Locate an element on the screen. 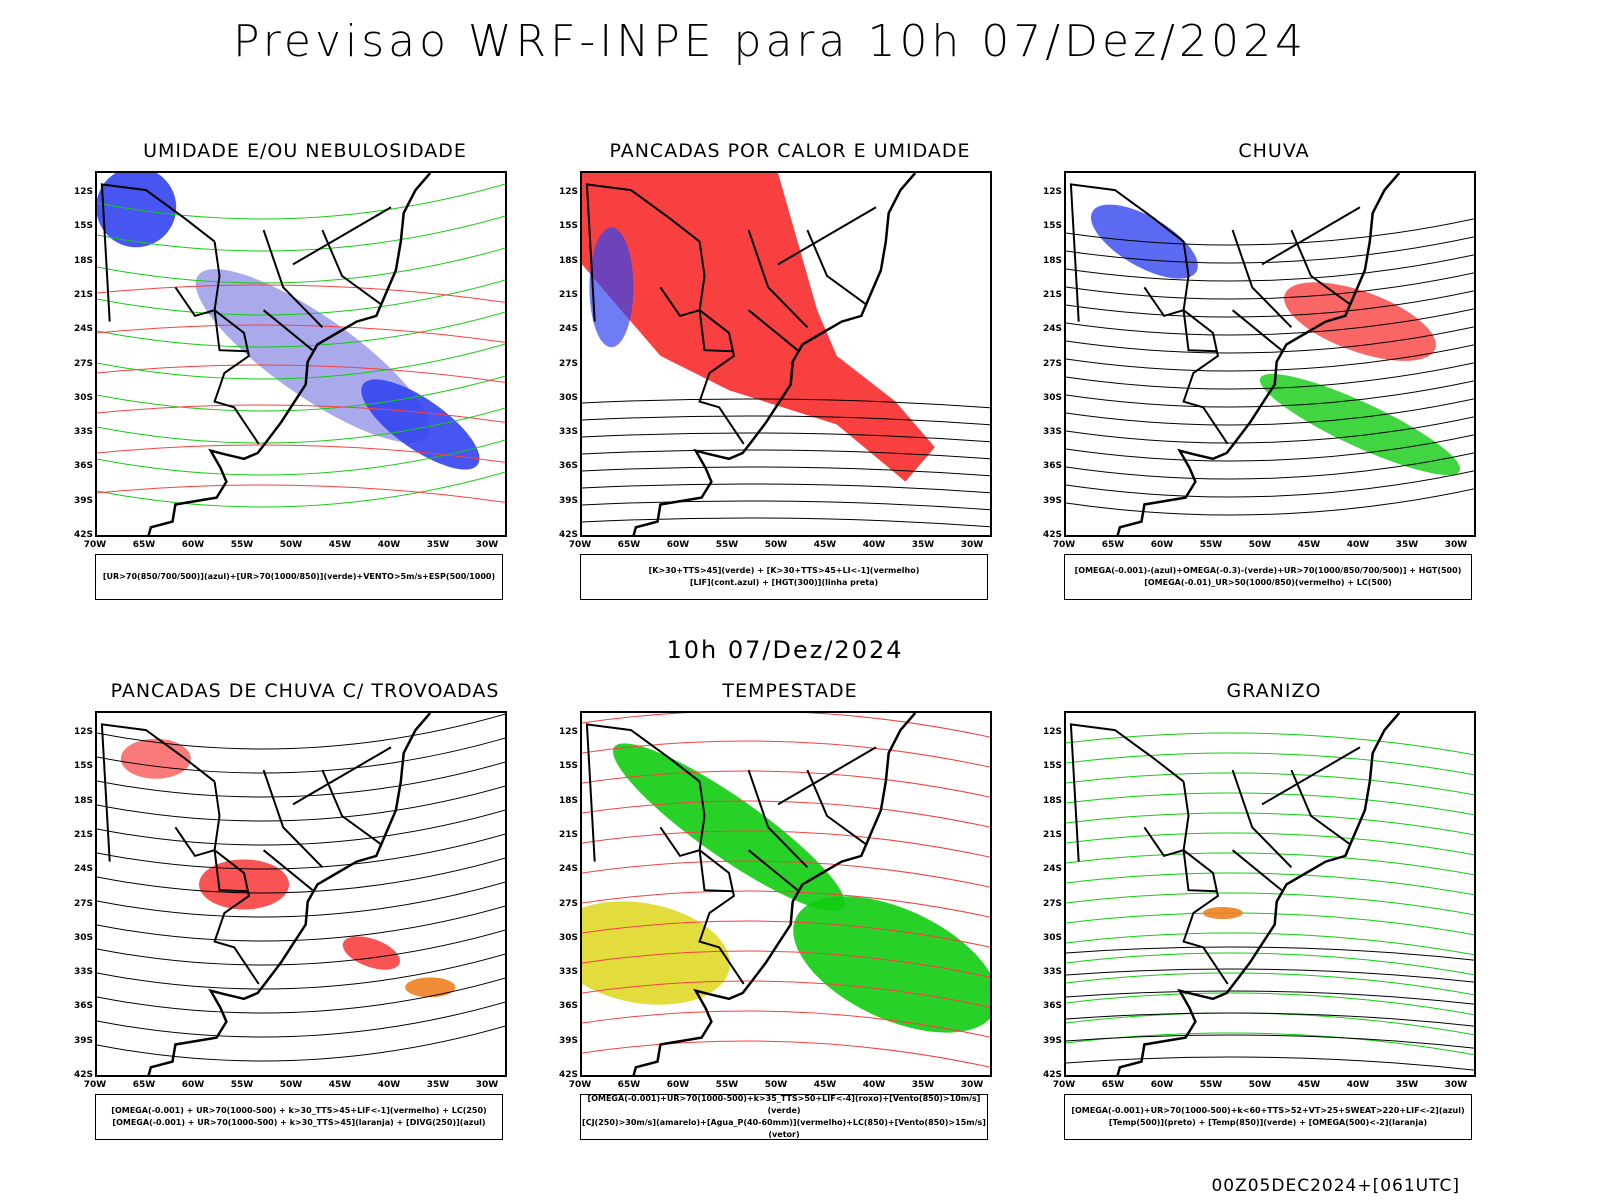 The width and height of the screenshot is (1600, 1200). map-granizo is located at coordinates (1270, 894).